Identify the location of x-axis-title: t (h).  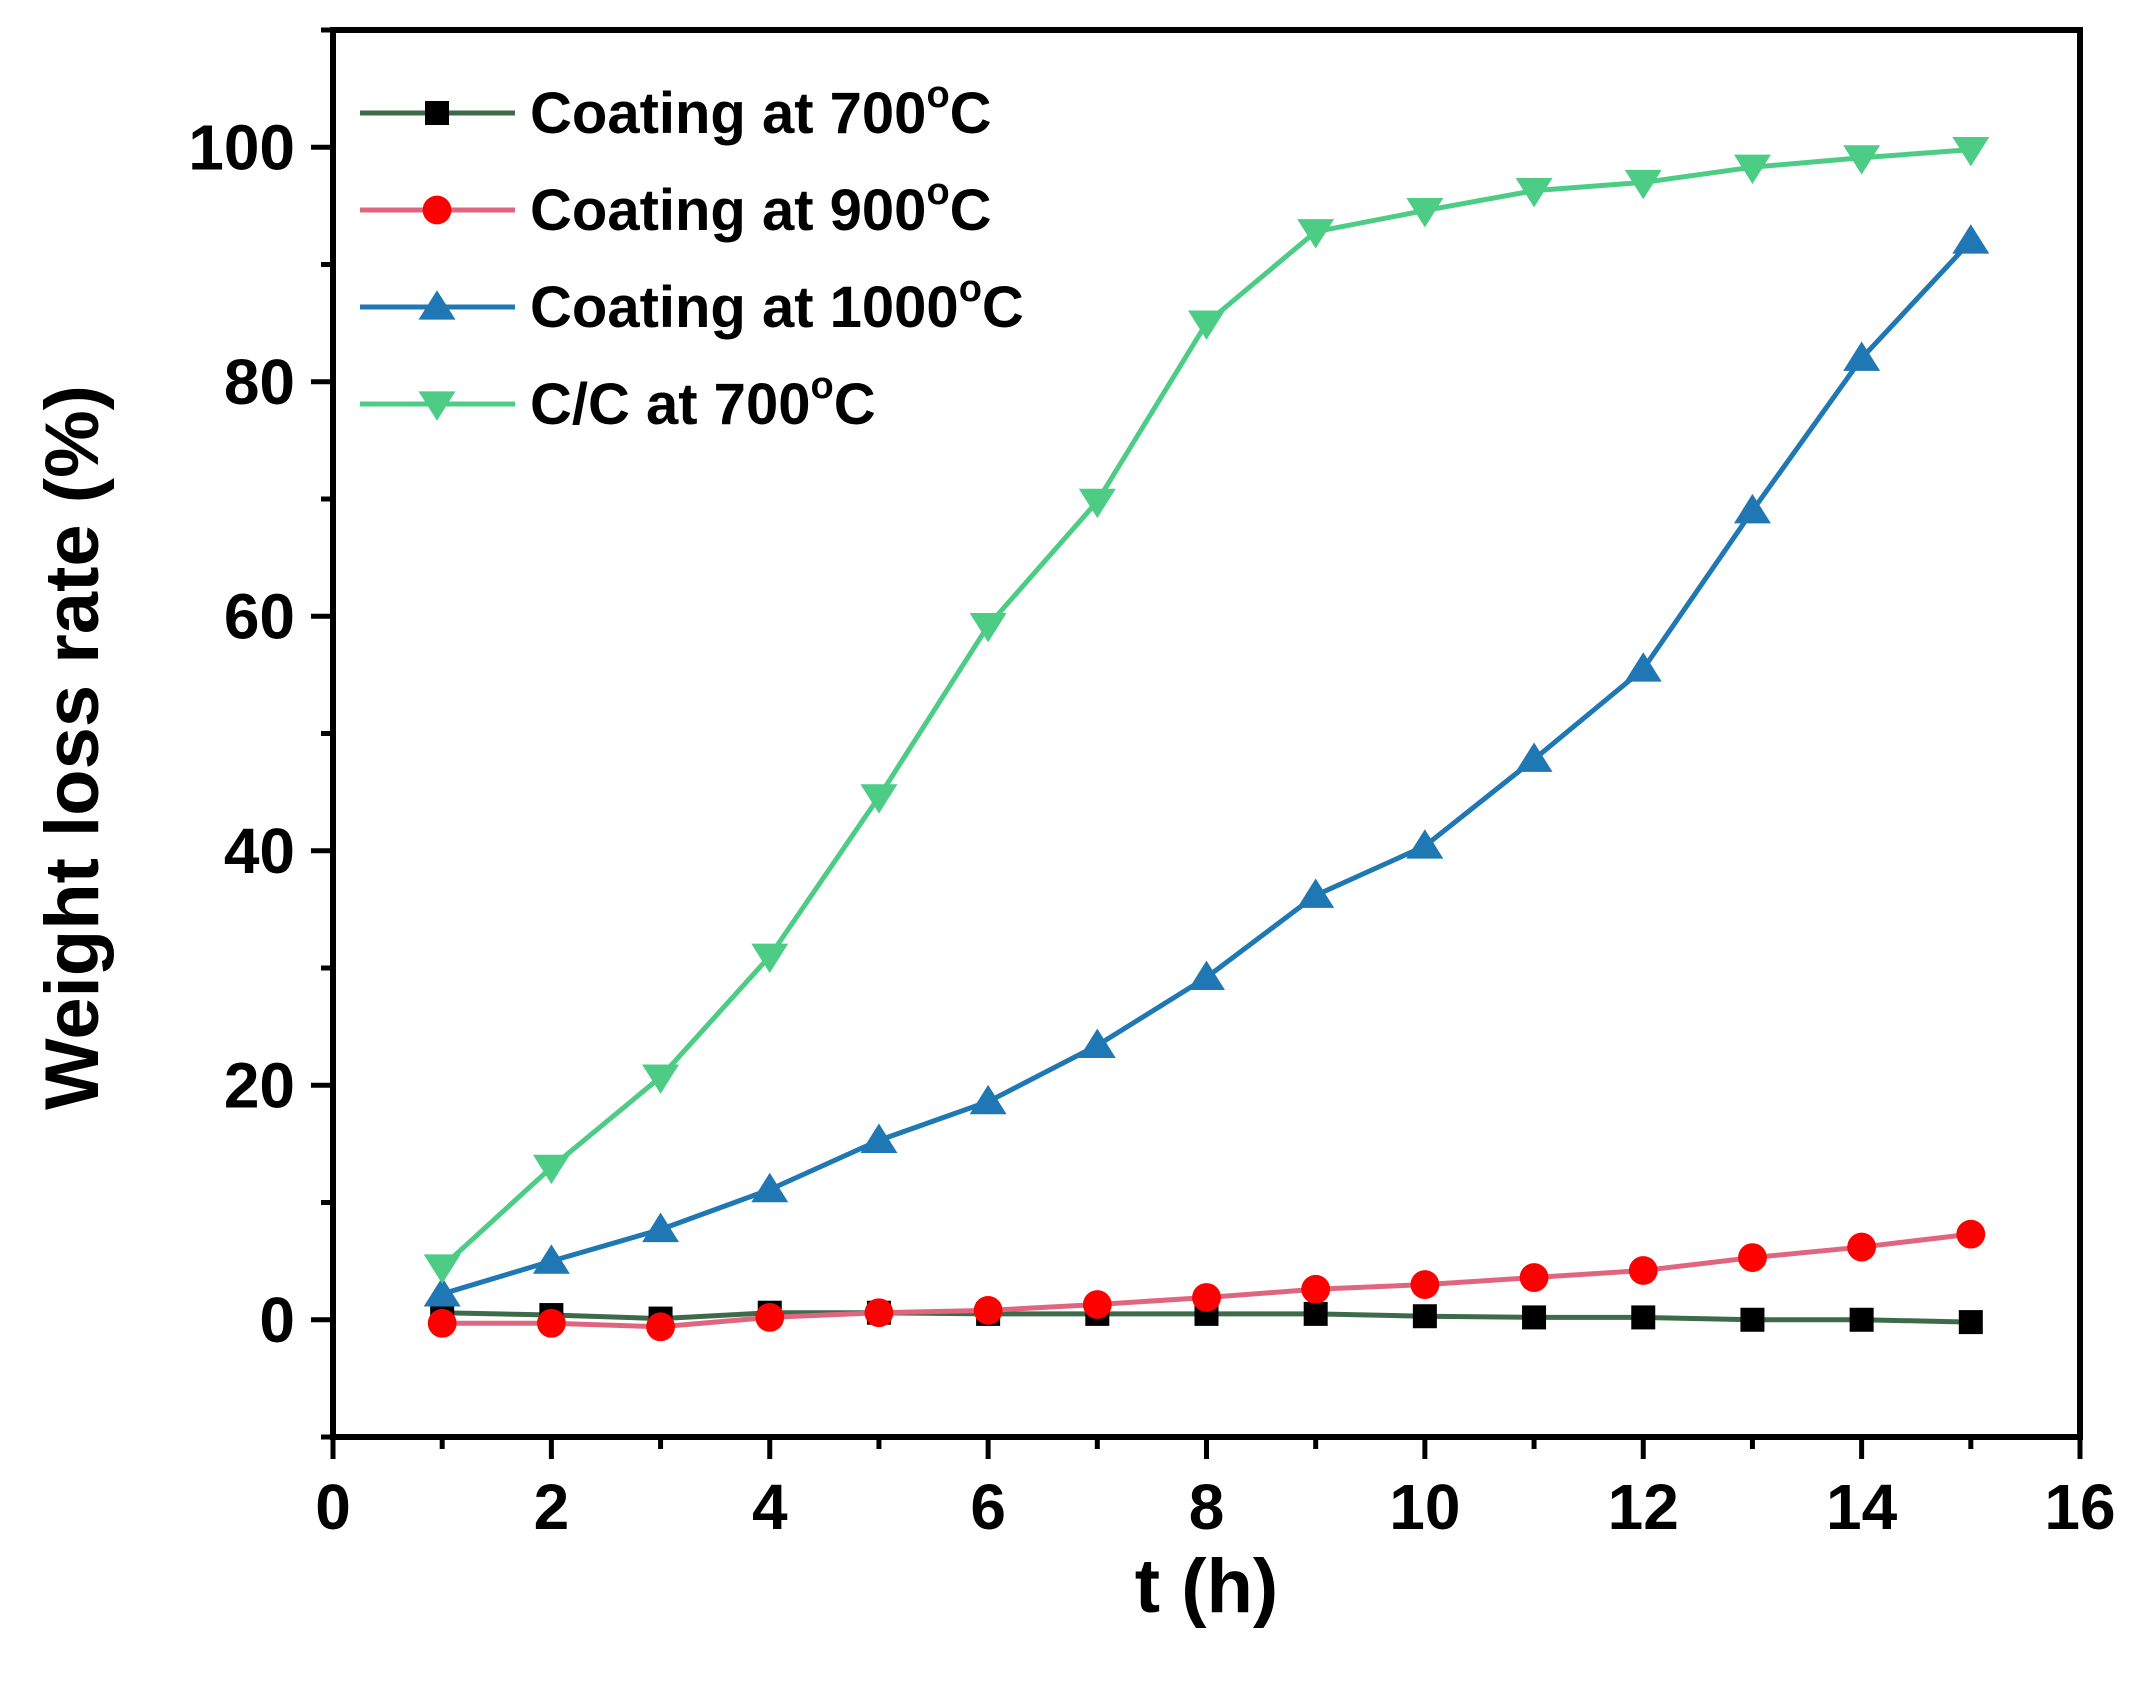
(1206, 1586).